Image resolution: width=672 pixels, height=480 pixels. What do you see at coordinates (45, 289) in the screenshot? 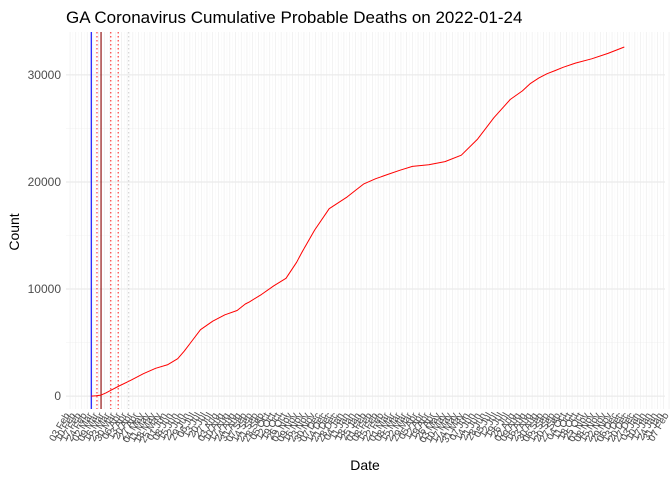
I see `y-tick-label: 10000` at bounding box center [45, 289].